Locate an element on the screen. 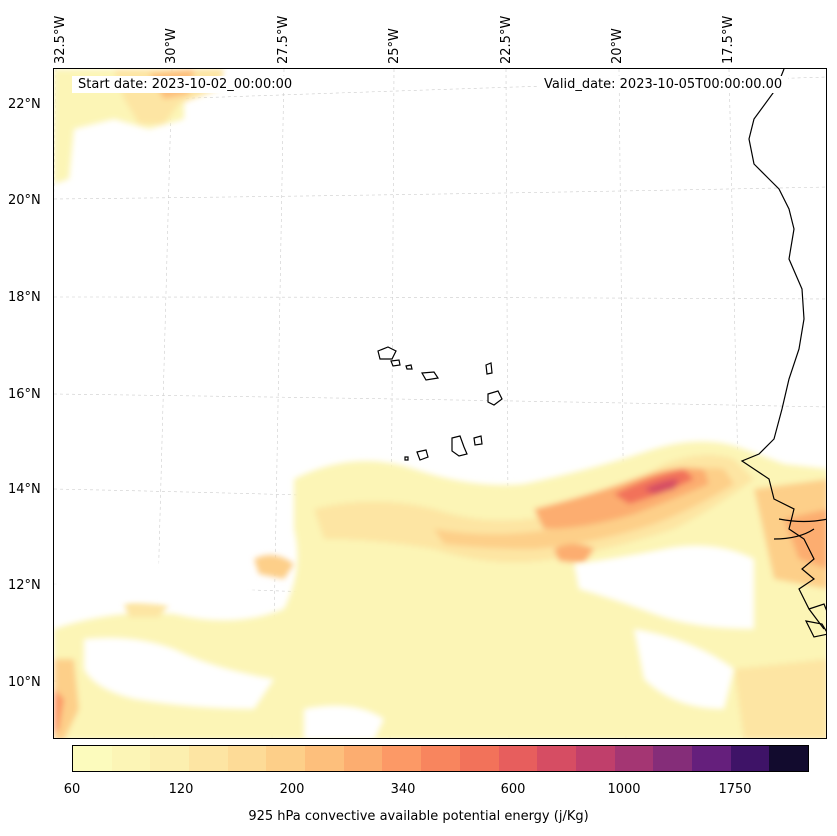  valid-date-label: Valid_date: 2023-10-05T00:00:00.00 is located at coordinates (663, 84).